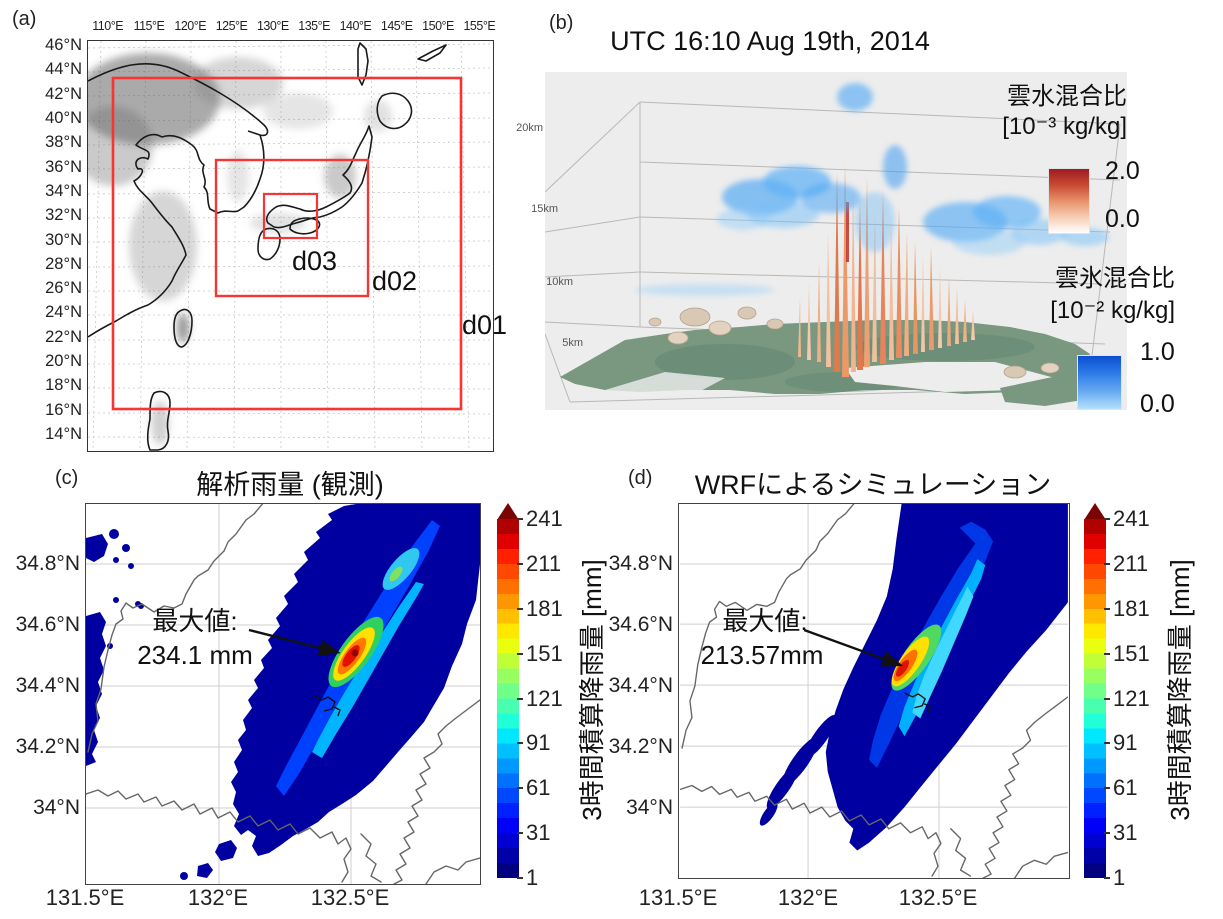  What do you see at coordinates (479, 26) in the screenshot?
I see `lon-tick: 155°E` at bounding box center [479, 26].